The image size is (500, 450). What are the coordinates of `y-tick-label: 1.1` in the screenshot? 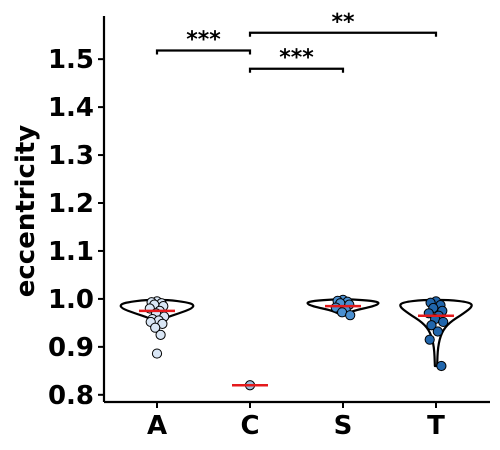 It's located at (71, 252).